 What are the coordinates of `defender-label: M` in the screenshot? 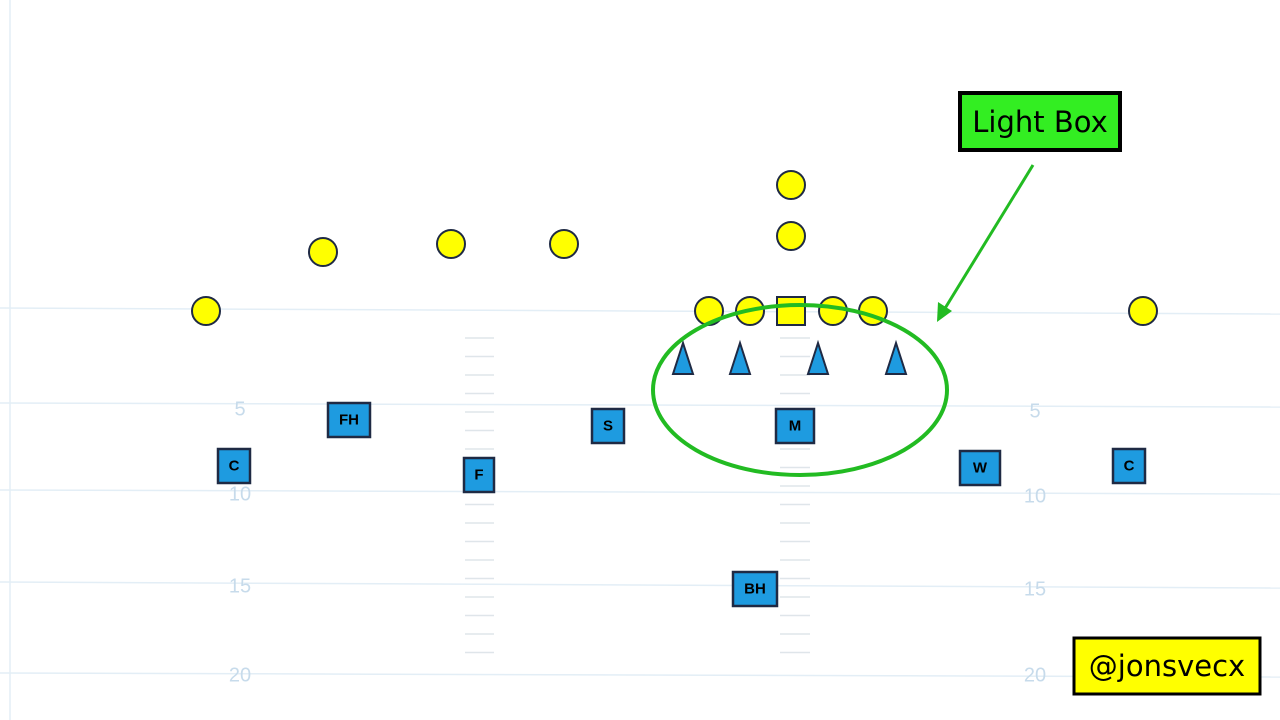 It's located at (795, 426).